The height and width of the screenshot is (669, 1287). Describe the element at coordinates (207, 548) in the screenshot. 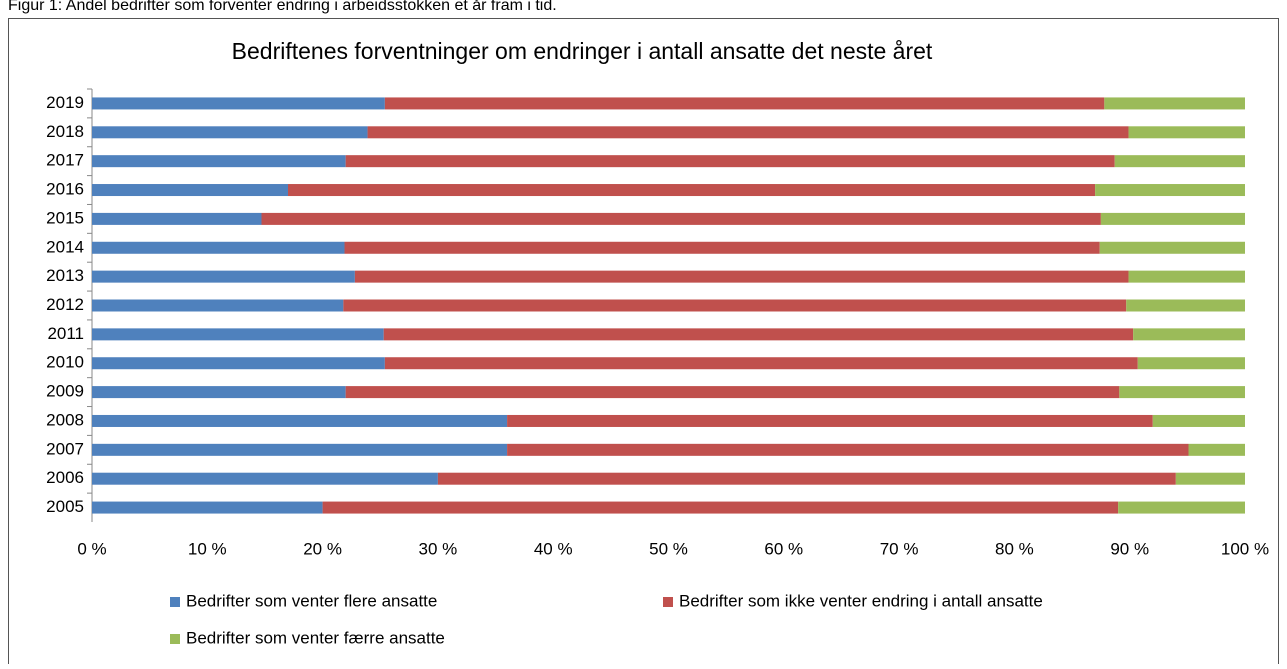

I see `x-tick-label: 10 %` at that location.